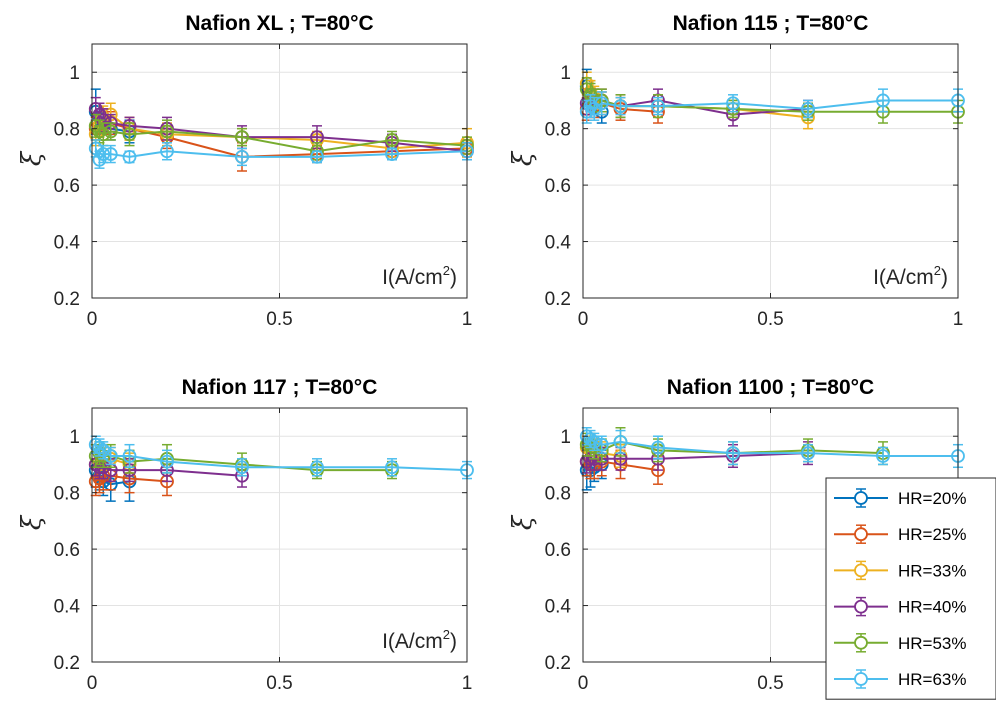 This screenshot has width=996, height=702. I want to click on legend-item: HR=40%, so click(900, 606).